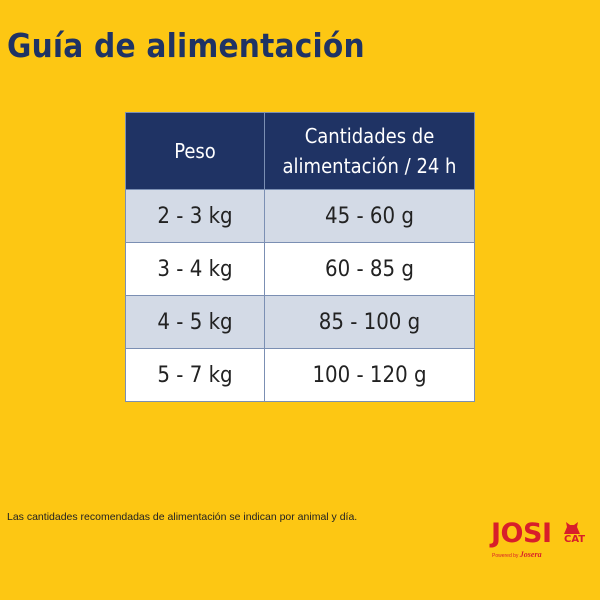 The height and width of the screenshot is (600, 600). What do you see at coordinates (195, 151) in the screenshot?
I see `header-weight: Peso` at bounding box center [195, 151].